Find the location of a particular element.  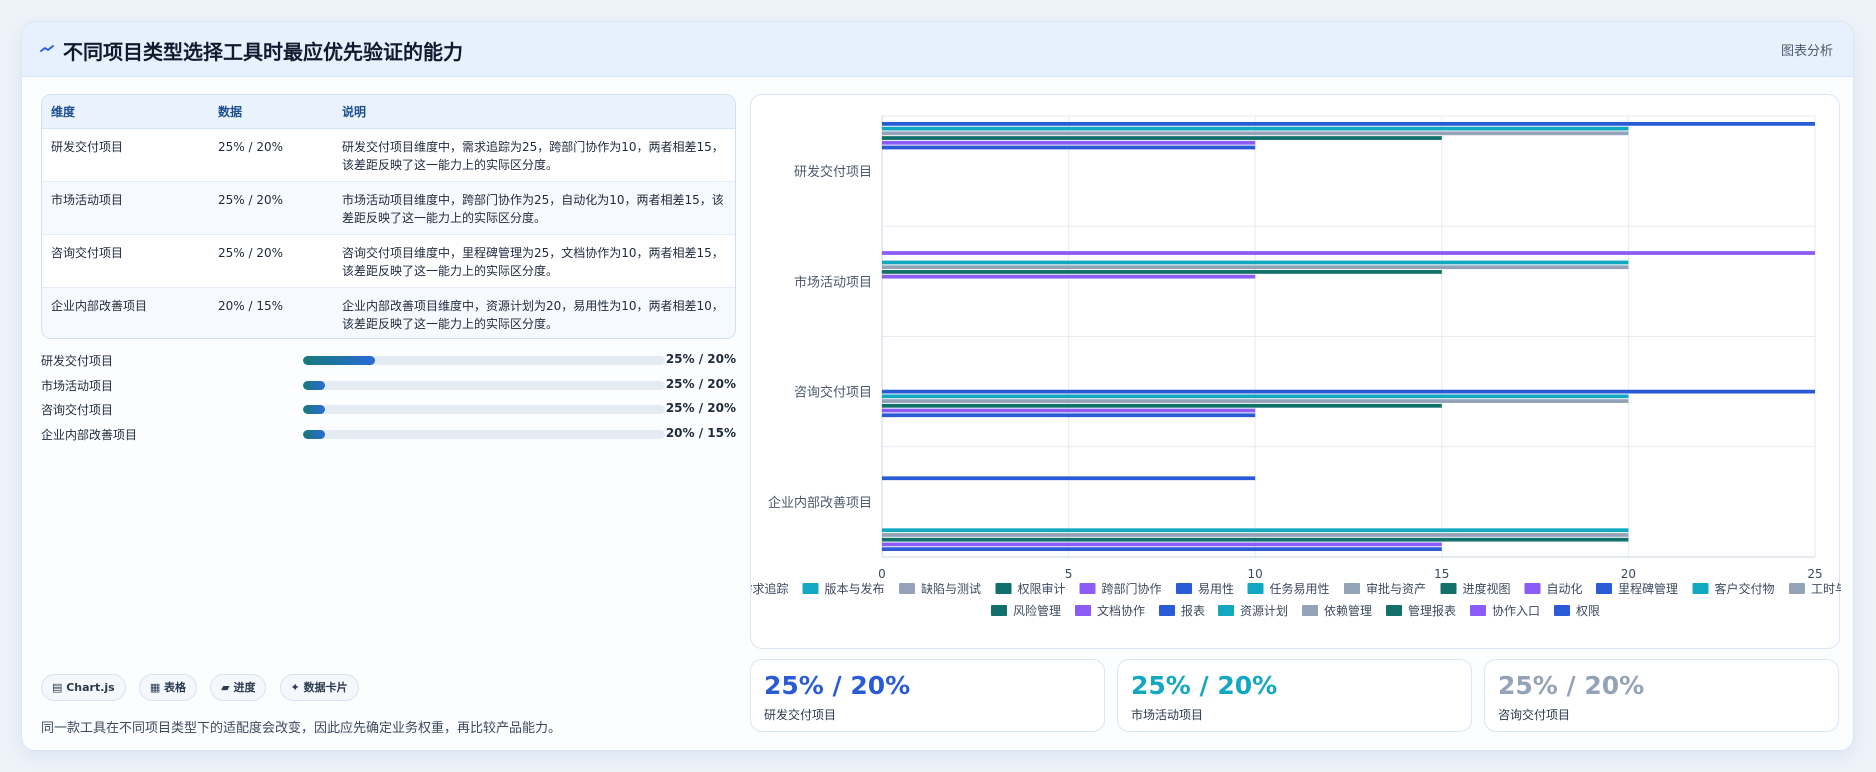

footnote: 同一款工具在不同项目类型下的适配度会改变，因此应先确定业务权重，再比较产品能力。 is located at coordinates (301, 728).